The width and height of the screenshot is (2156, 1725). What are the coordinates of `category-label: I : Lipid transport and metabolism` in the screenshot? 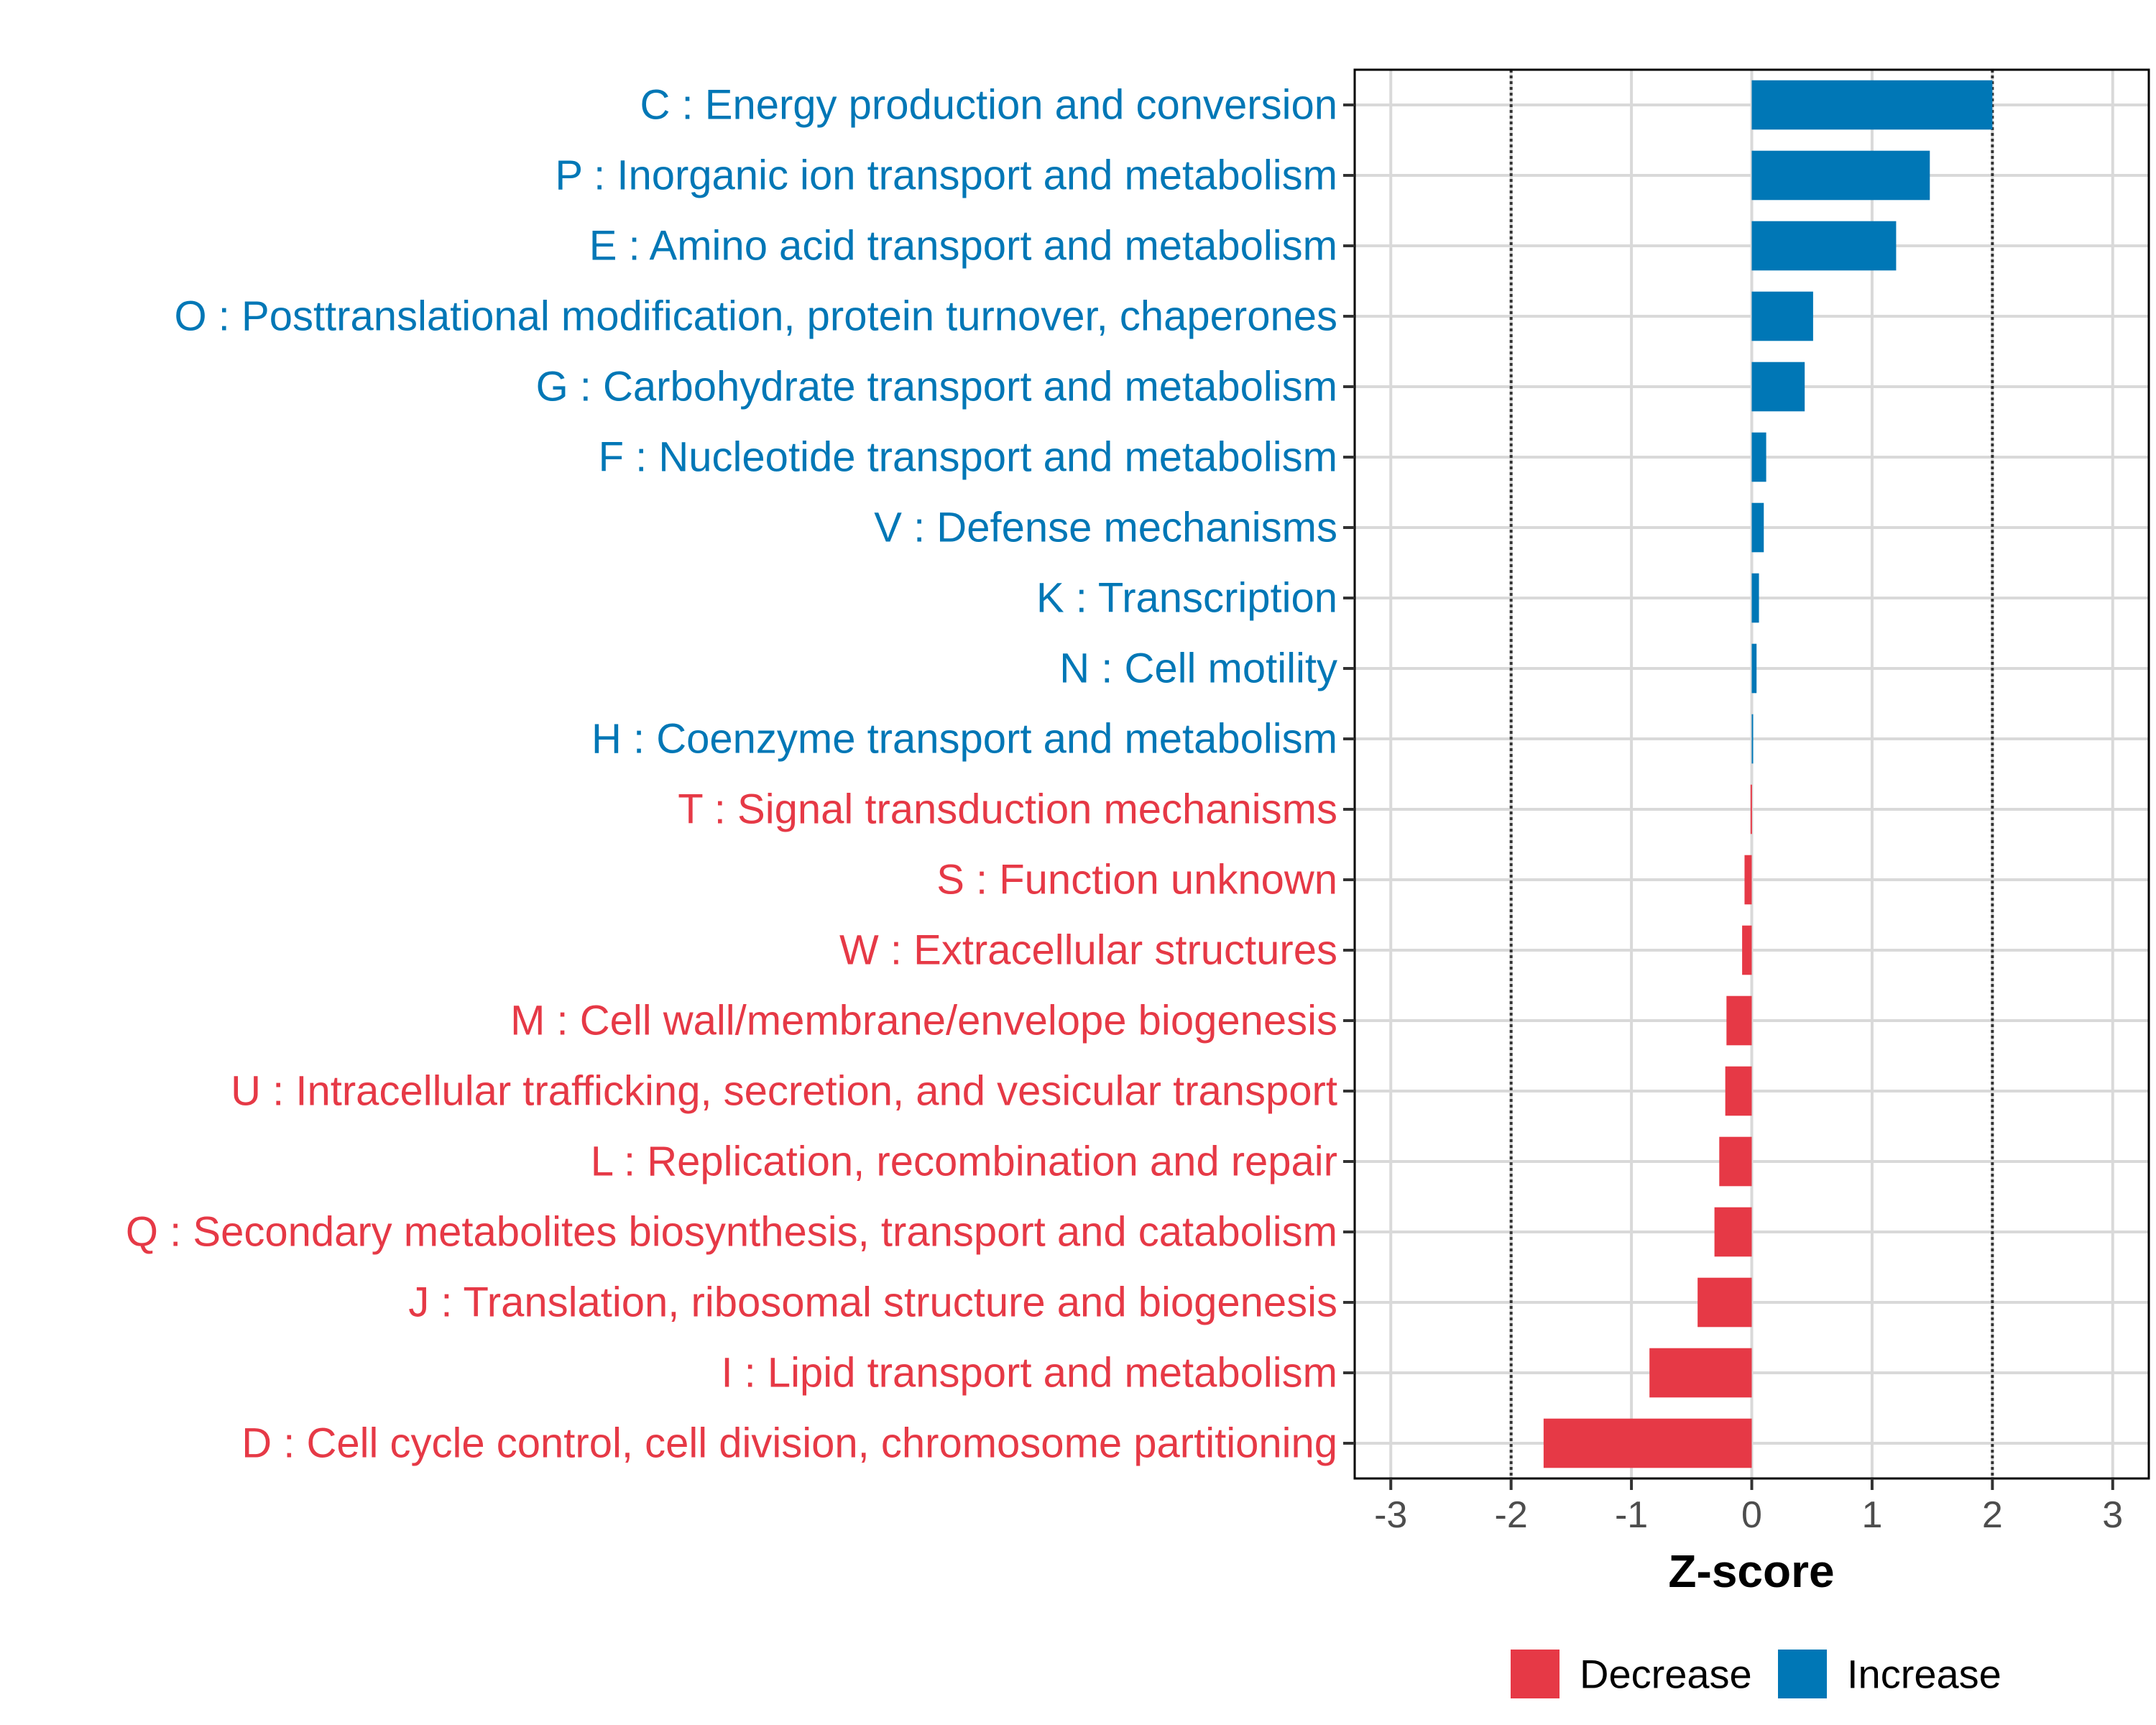 It's located at (1029, 1373).